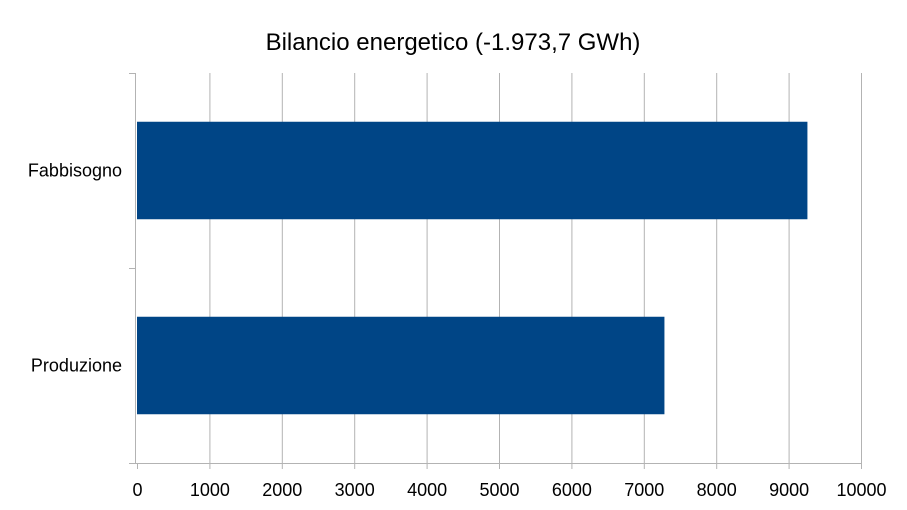  I want to click on x-tick-label: 0, so click(137, 490).